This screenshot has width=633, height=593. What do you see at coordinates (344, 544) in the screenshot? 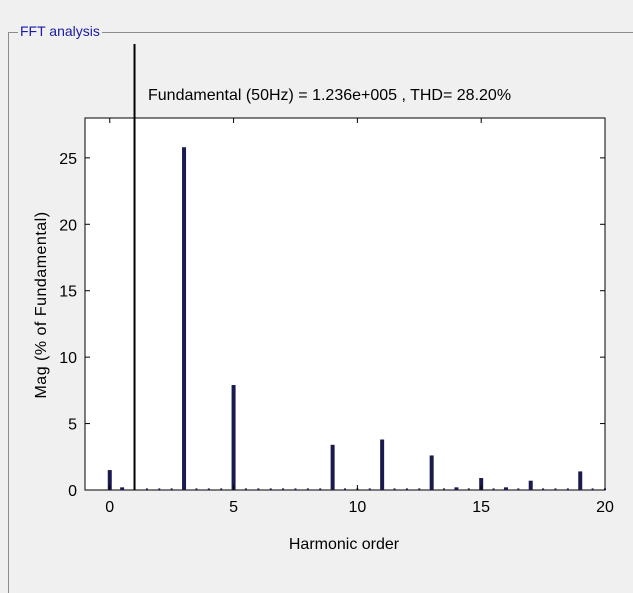
I see `x-axis-label: Harmonic order` at bounding box center [344, 544].